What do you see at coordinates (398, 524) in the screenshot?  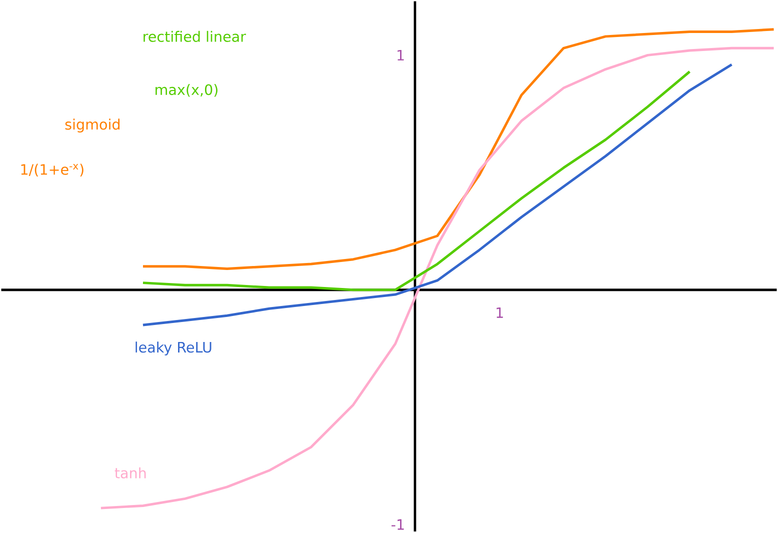 I see `y-tick-label: -1` at bounding box center [398, 524].